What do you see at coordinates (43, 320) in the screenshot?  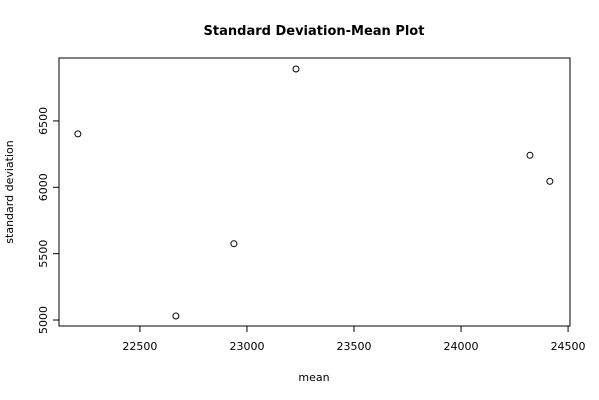 I see `y-tick-label: 5000` at bounding box center [43, 320].